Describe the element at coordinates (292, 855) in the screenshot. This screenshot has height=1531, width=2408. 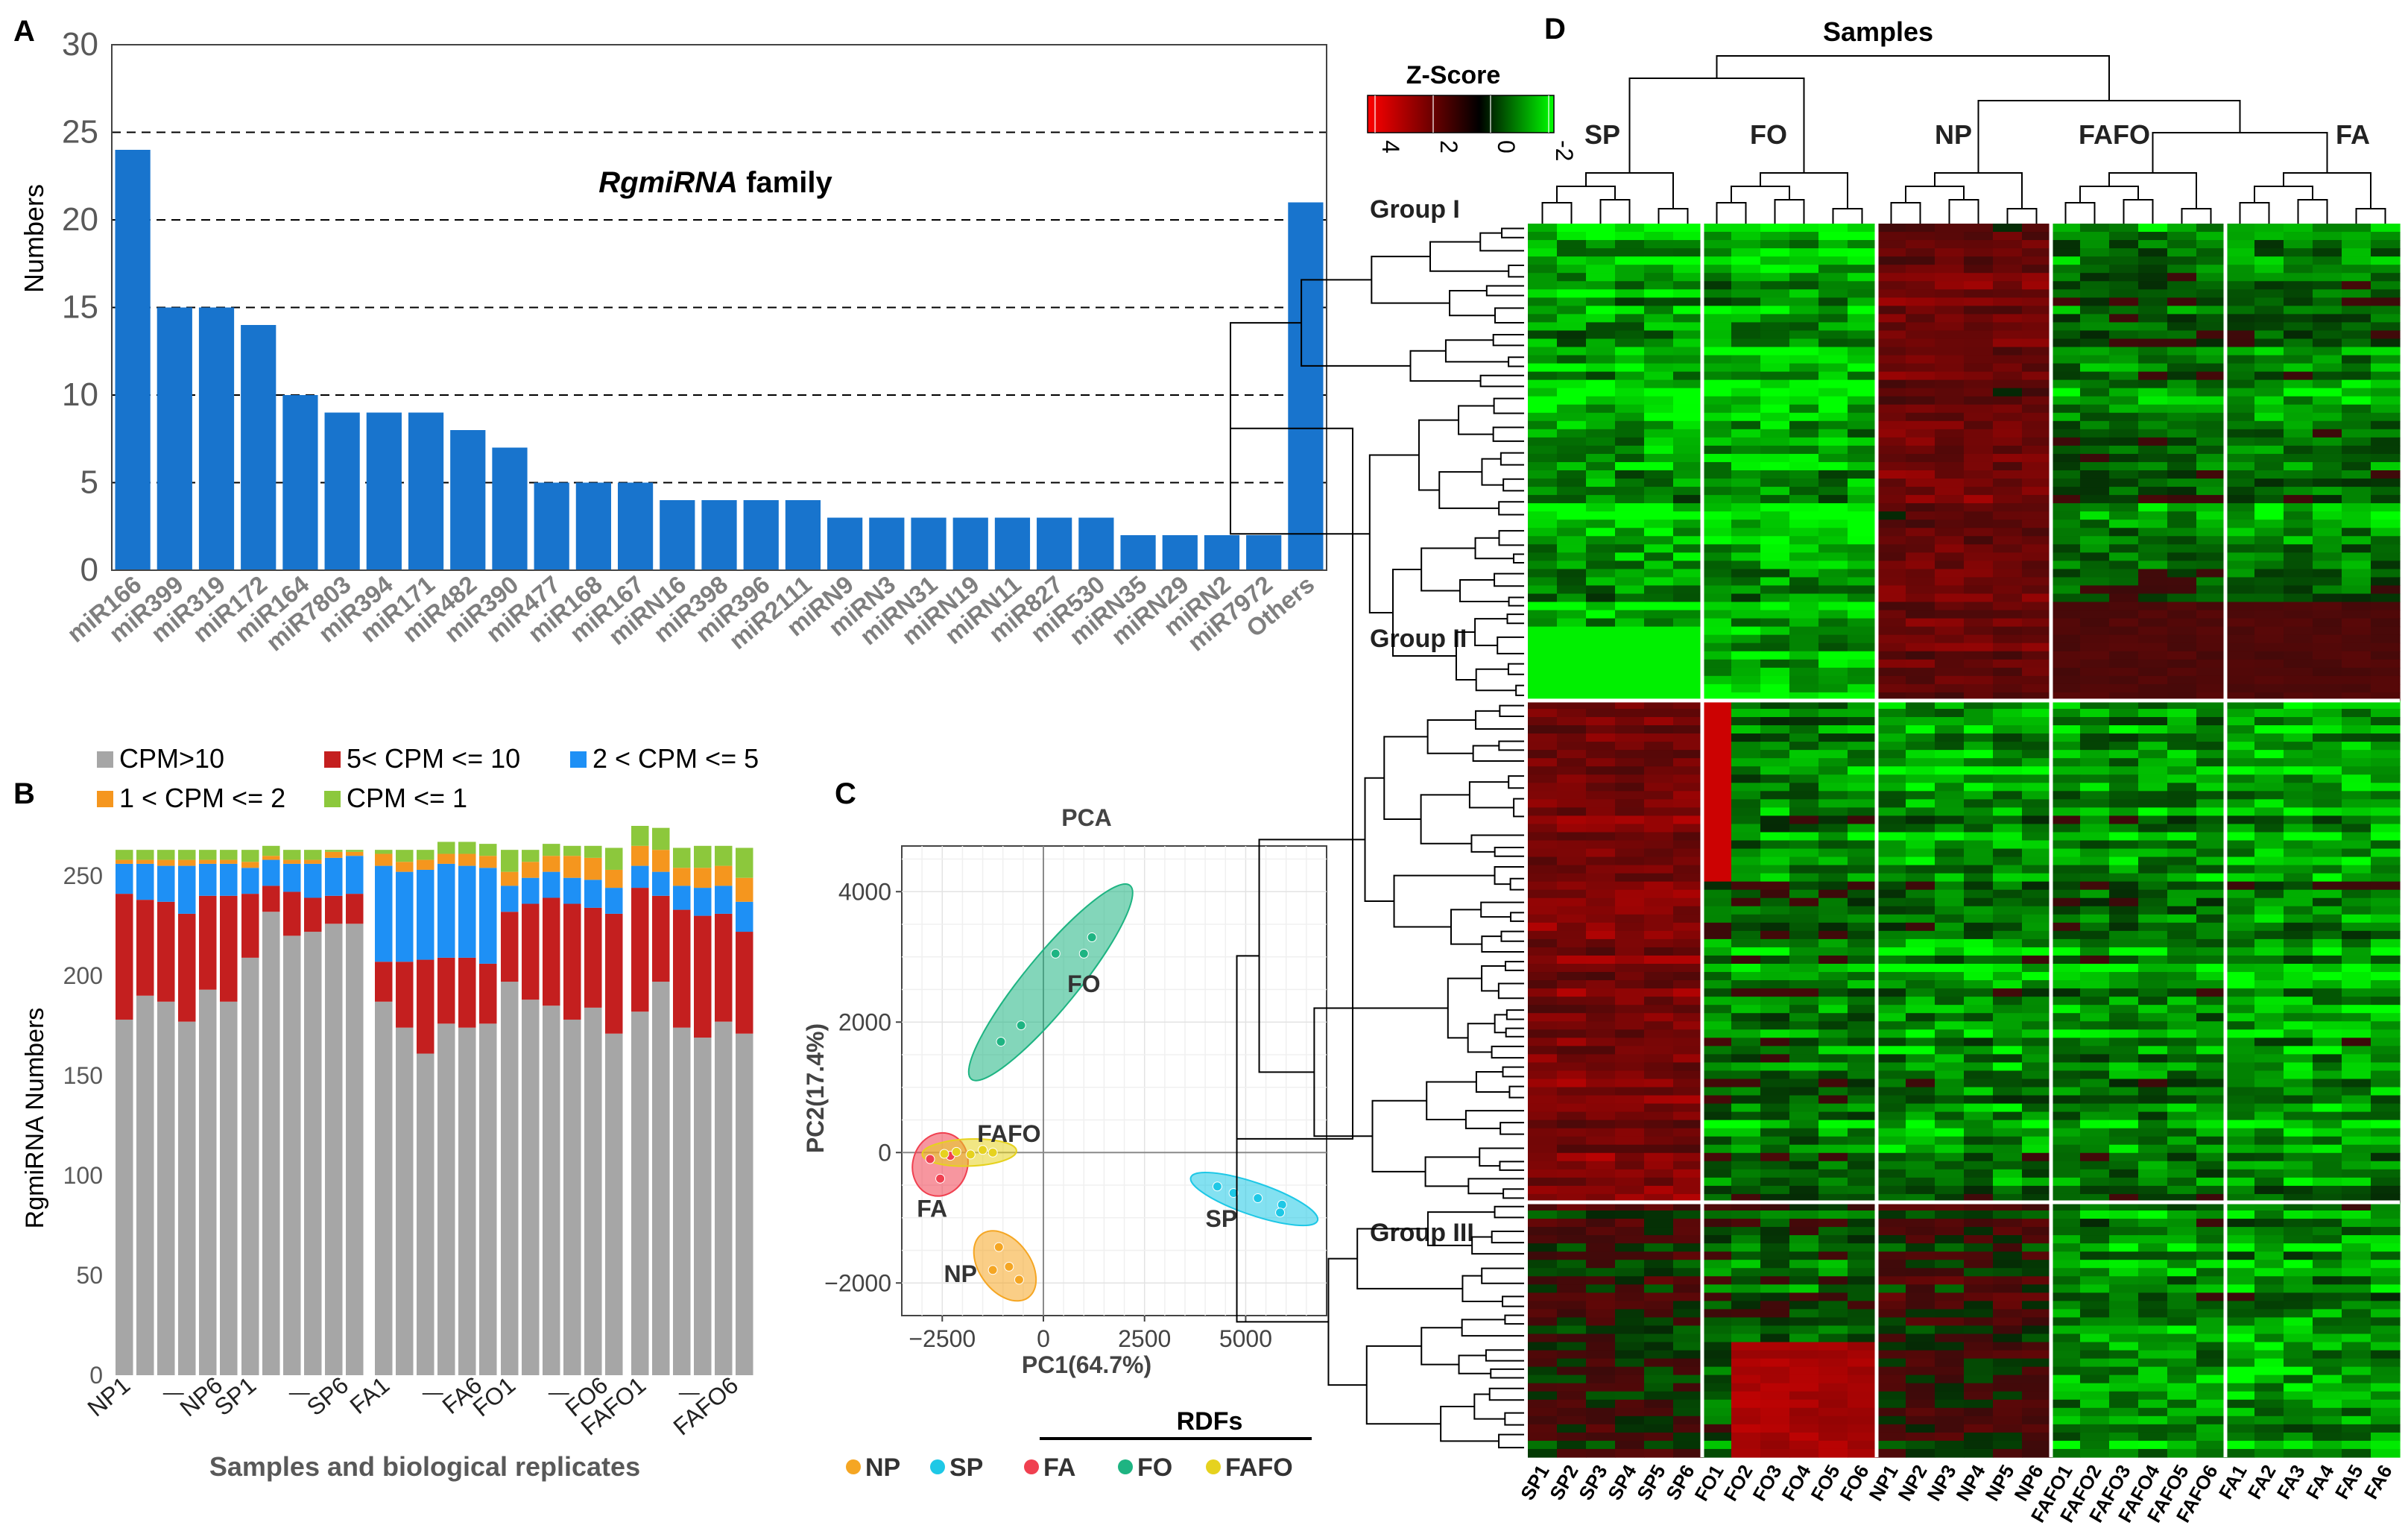
I see `panel-b-bar-segment` at that location.